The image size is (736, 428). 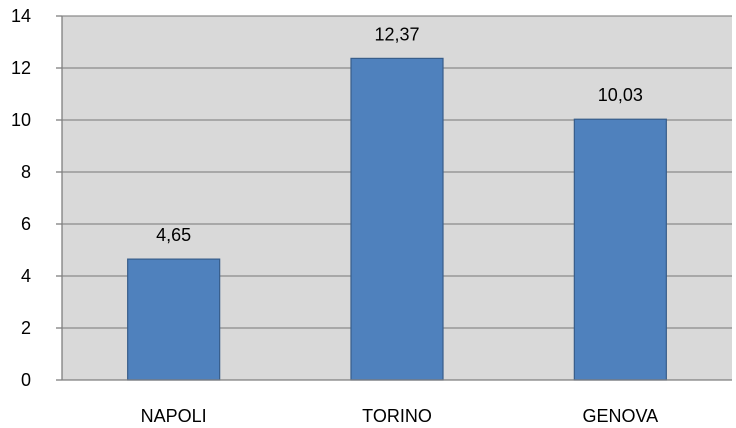 What do you see at coordinates (26, 328) in the screenshot?
I see `y-tick-label: 2` at bounding box center [26, 328].